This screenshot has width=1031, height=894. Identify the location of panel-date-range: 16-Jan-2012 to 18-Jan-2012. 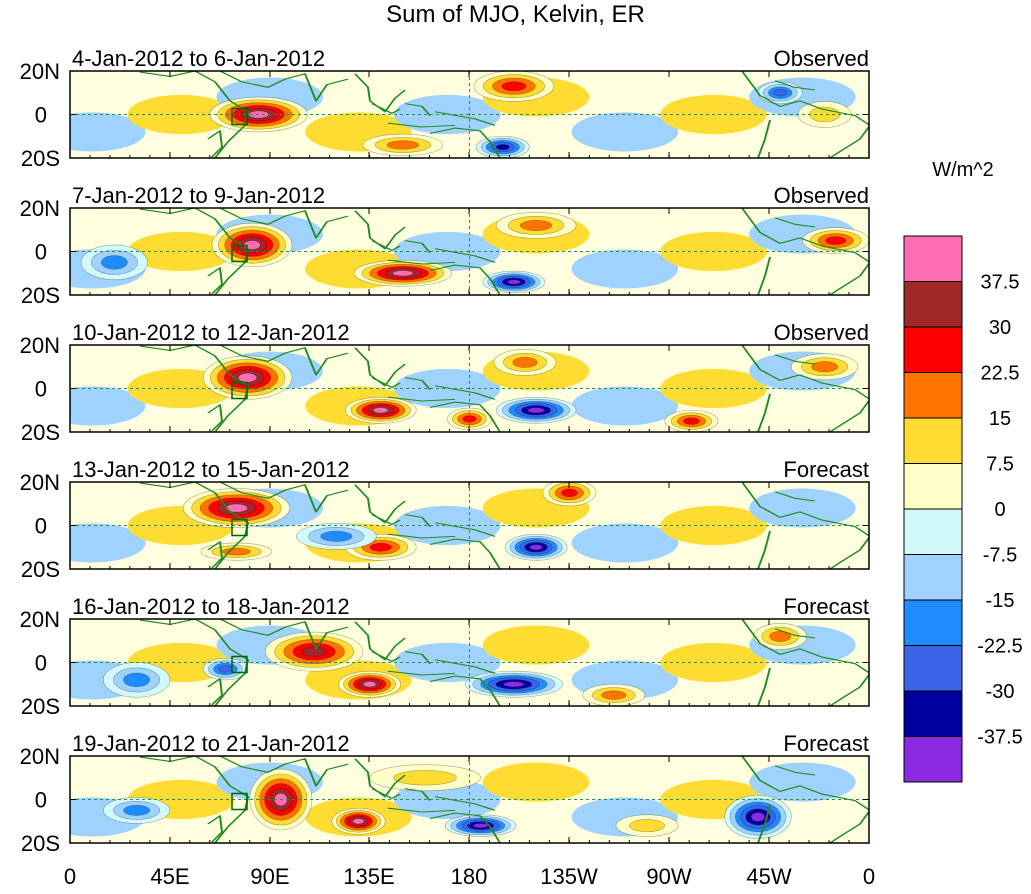
(211, 606).